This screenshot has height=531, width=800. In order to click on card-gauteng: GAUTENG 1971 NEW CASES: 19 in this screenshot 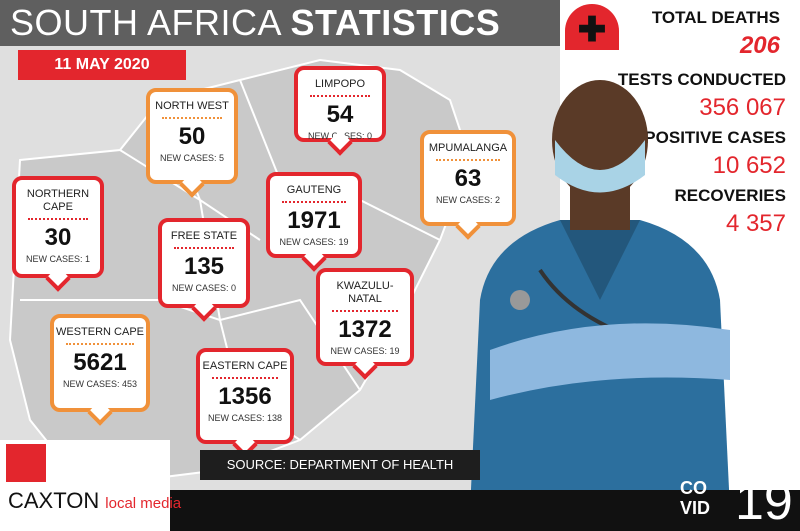, I will do `click(314, 222)`.